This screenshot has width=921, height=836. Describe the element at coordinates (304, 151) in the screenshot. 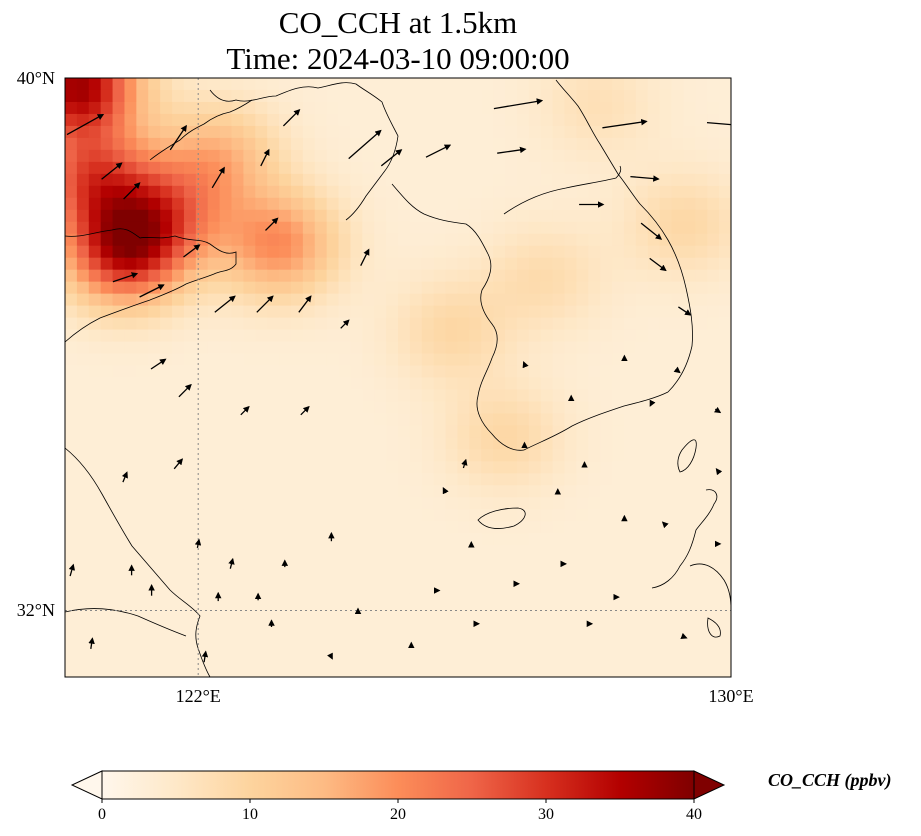

I see `coast-bohai` at that location.